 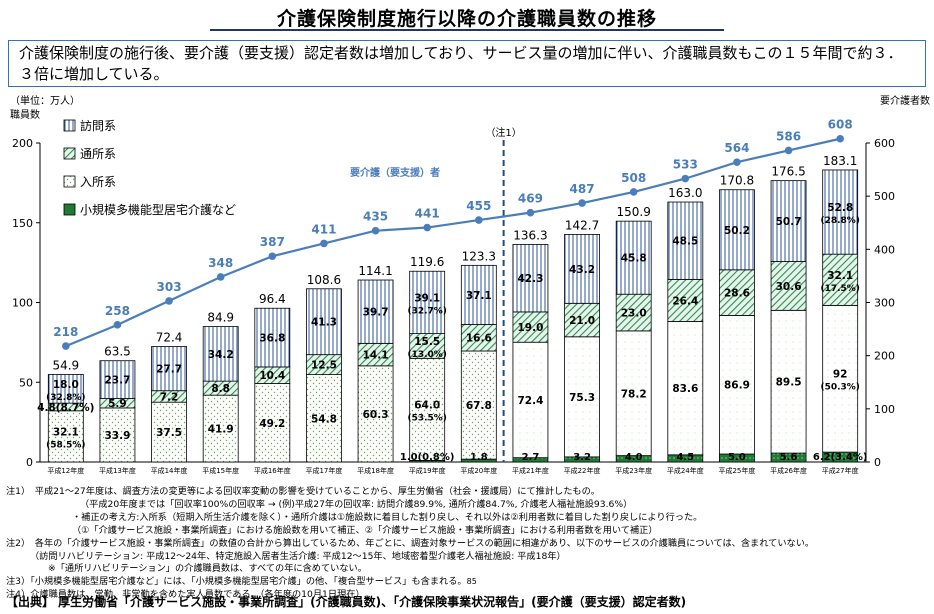 What do you see at coordinates (840, 161) in the screenshot?
I see `bar-total-label: 183.1` at bounding box center [840, 161].